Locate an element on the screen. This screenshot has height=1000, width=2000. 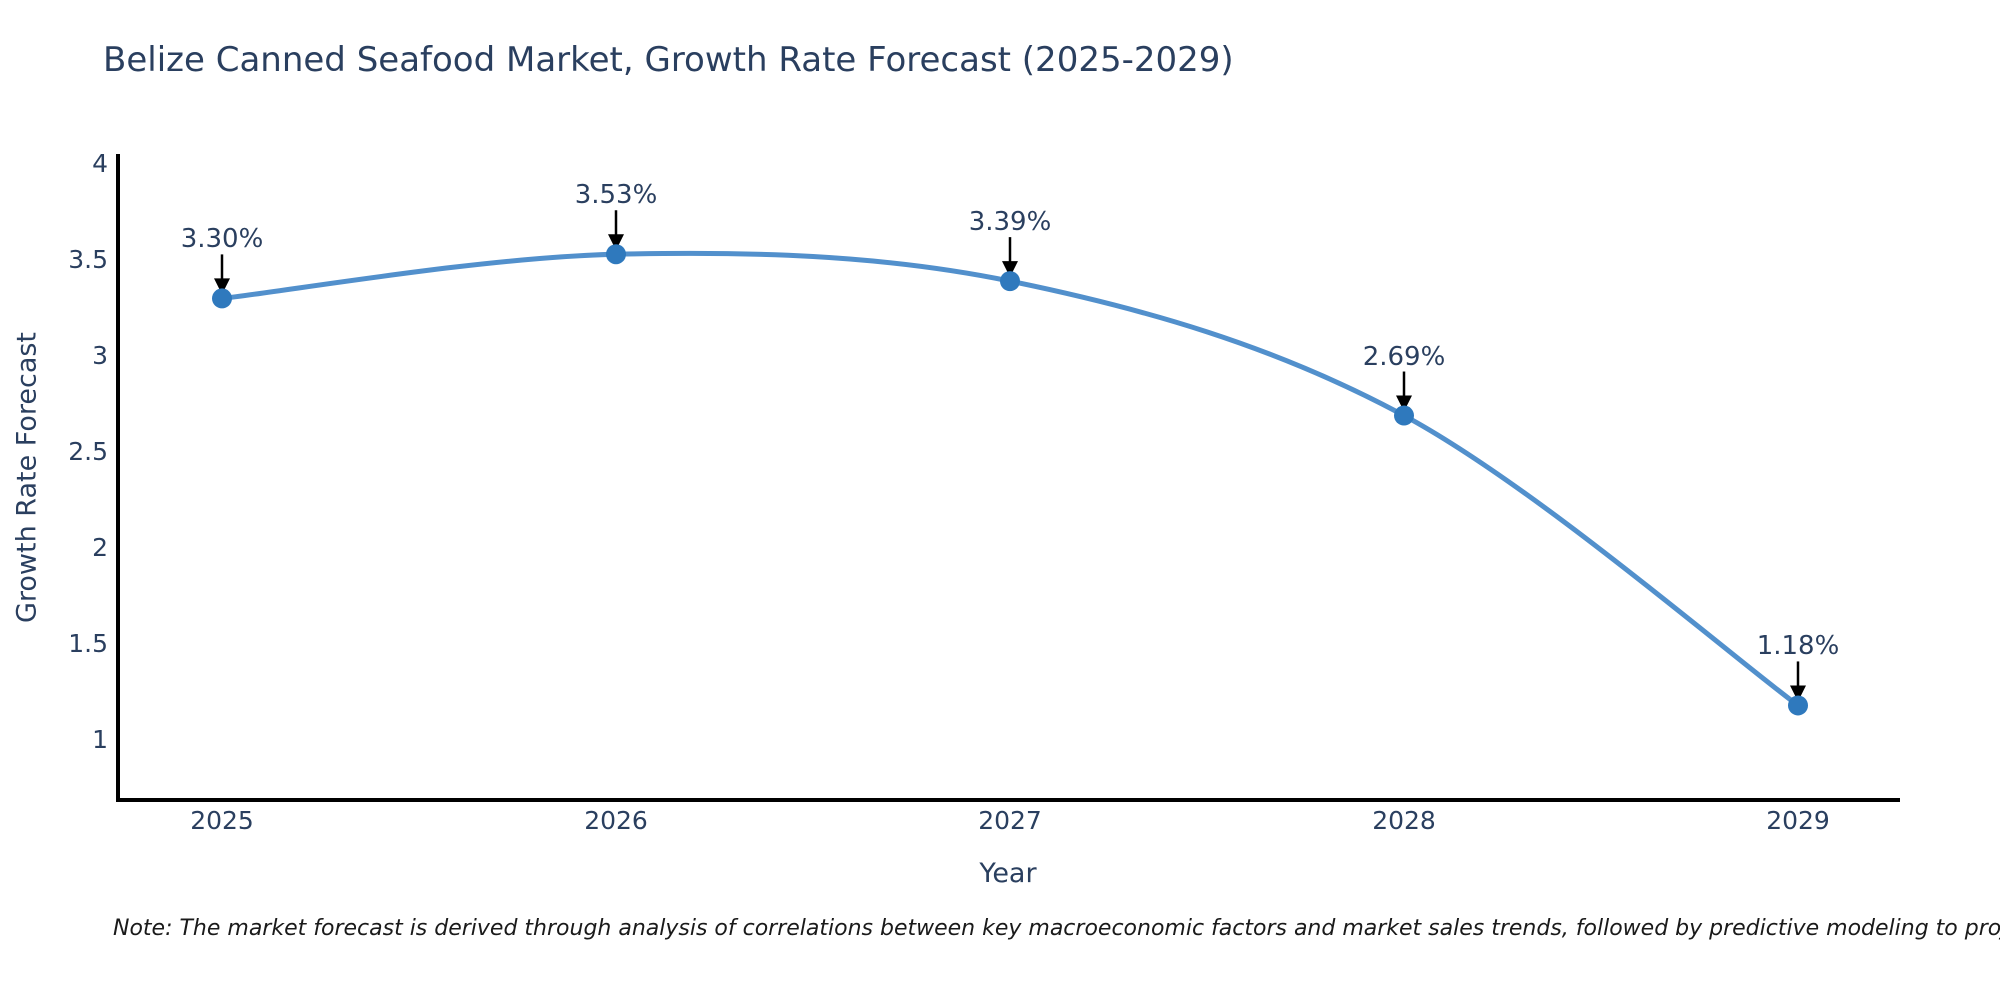
y-tick-label: 2.5 is located at coordinates (88, 451).